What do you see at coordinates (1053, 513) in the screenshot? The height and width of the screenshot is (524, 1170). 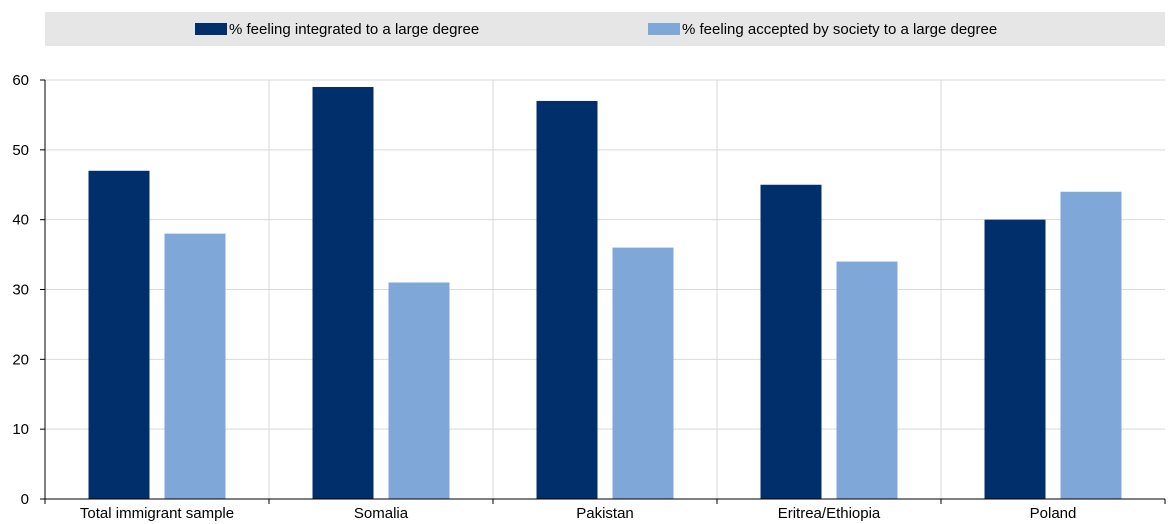 I see `x-tick-label-4: Poland` at bounding box center [1053, 513].